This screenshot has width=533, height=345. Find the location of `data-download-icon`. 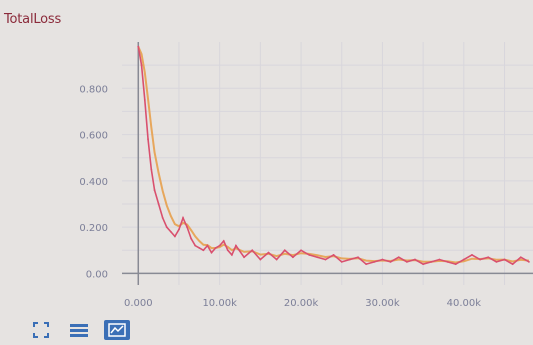

data-download-icon is located at coordinates (79, 330).